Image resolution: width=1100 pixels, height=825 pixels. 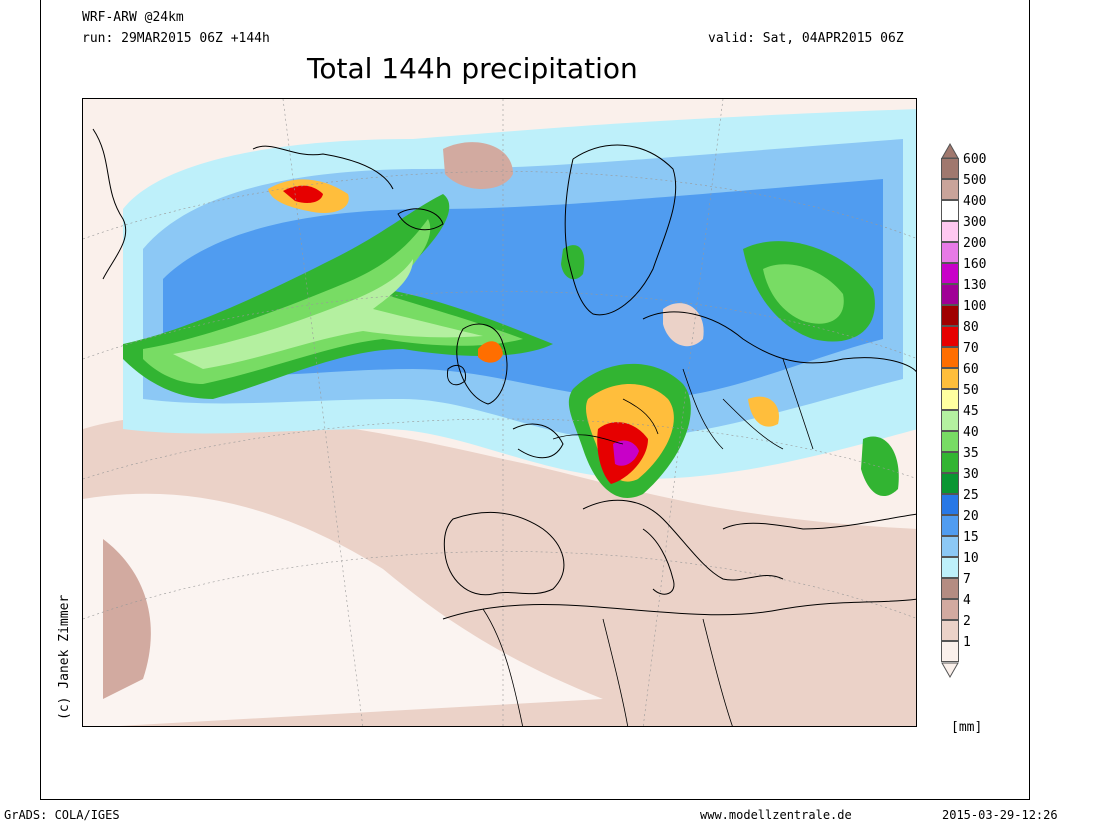 I want to click on legend-label: 40, so click(x=971, y=432).